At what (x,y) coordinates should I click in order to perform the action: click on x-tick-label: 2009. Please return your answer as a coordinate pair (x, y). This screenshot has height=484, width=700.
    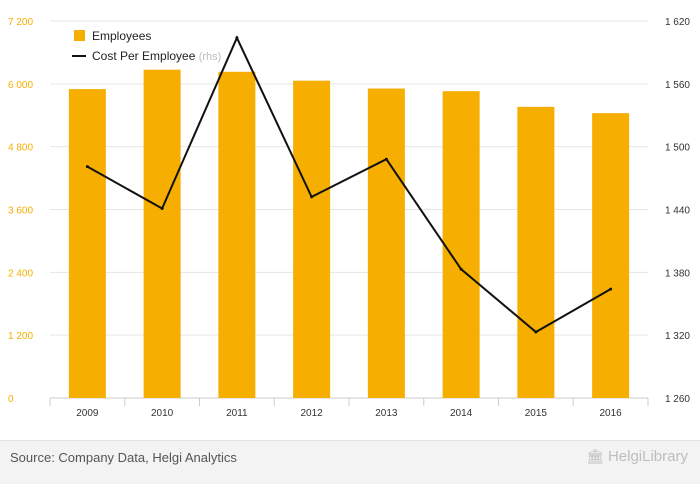
    Looking at the image, I should click on (87, 413).